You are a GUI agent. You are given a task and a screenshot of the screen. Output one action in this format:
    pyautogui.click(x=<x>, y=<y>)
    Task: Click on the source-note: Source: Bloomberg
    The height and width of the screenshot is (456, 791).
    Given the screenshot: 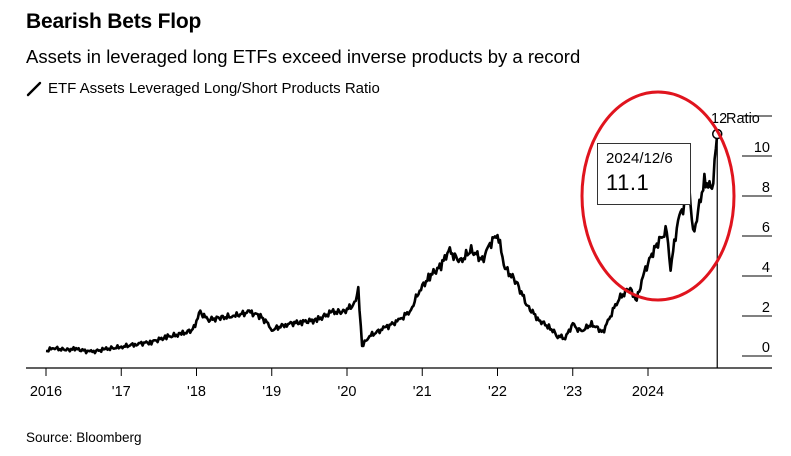 What is the action you would take?
    pyautogui.click(x=84, y=437)
    